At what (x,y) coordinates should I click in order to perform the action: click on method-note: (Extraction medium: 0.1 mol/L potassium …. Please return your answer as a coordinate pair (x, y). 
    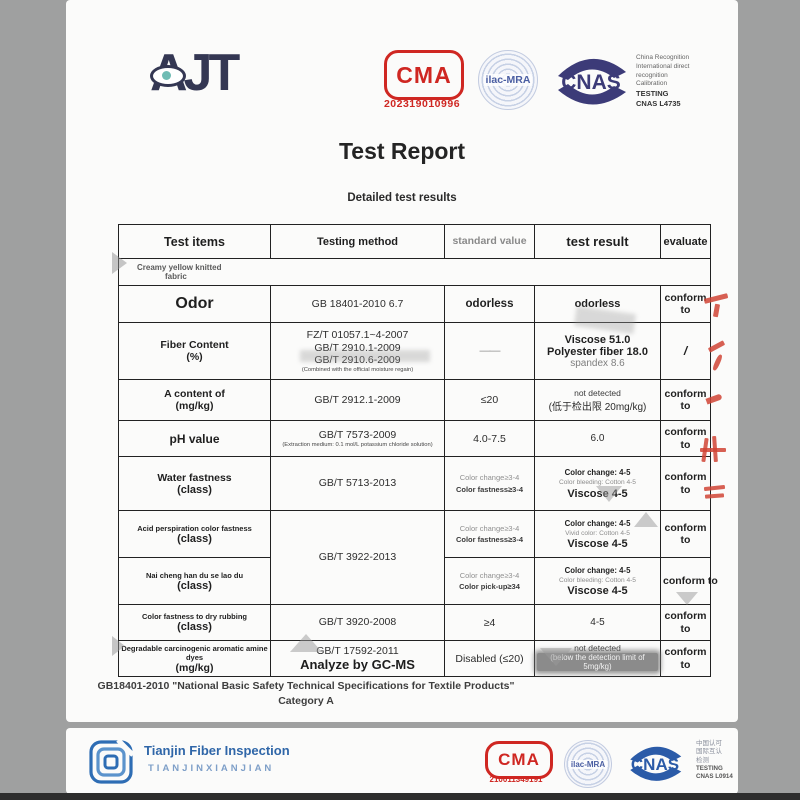
    Looking at the image, I should click on (357, 444).